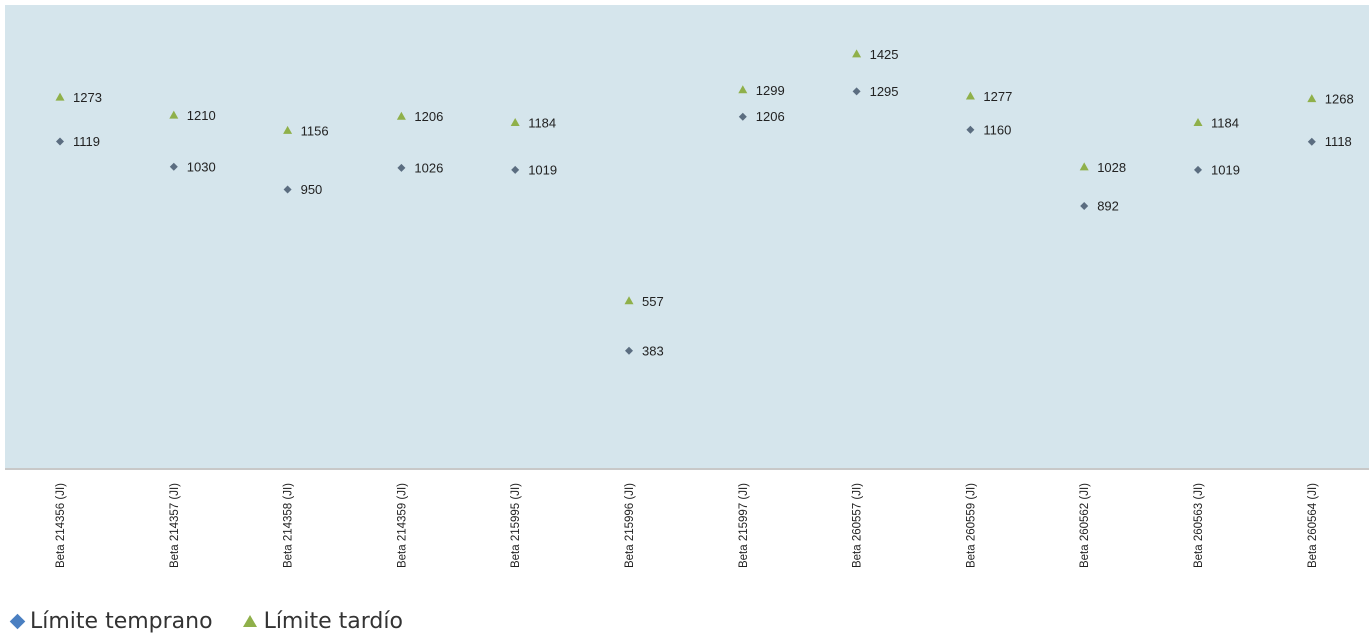 The image size is (1371, 637). Describe the element at coordinates (653, 301) in the screenshot. I see `late-limit-data-label: 557` at that location.